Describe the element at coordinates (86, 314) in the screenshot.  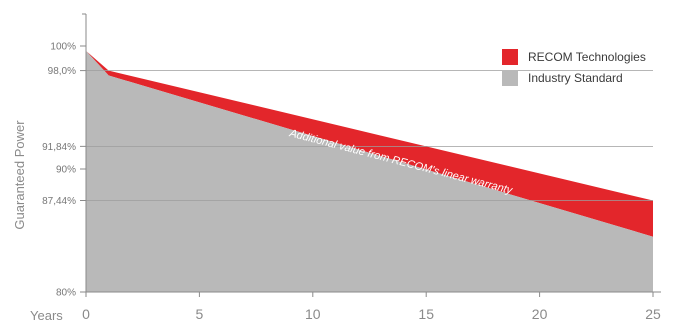
I see `x-tick-label: 0` at that location.